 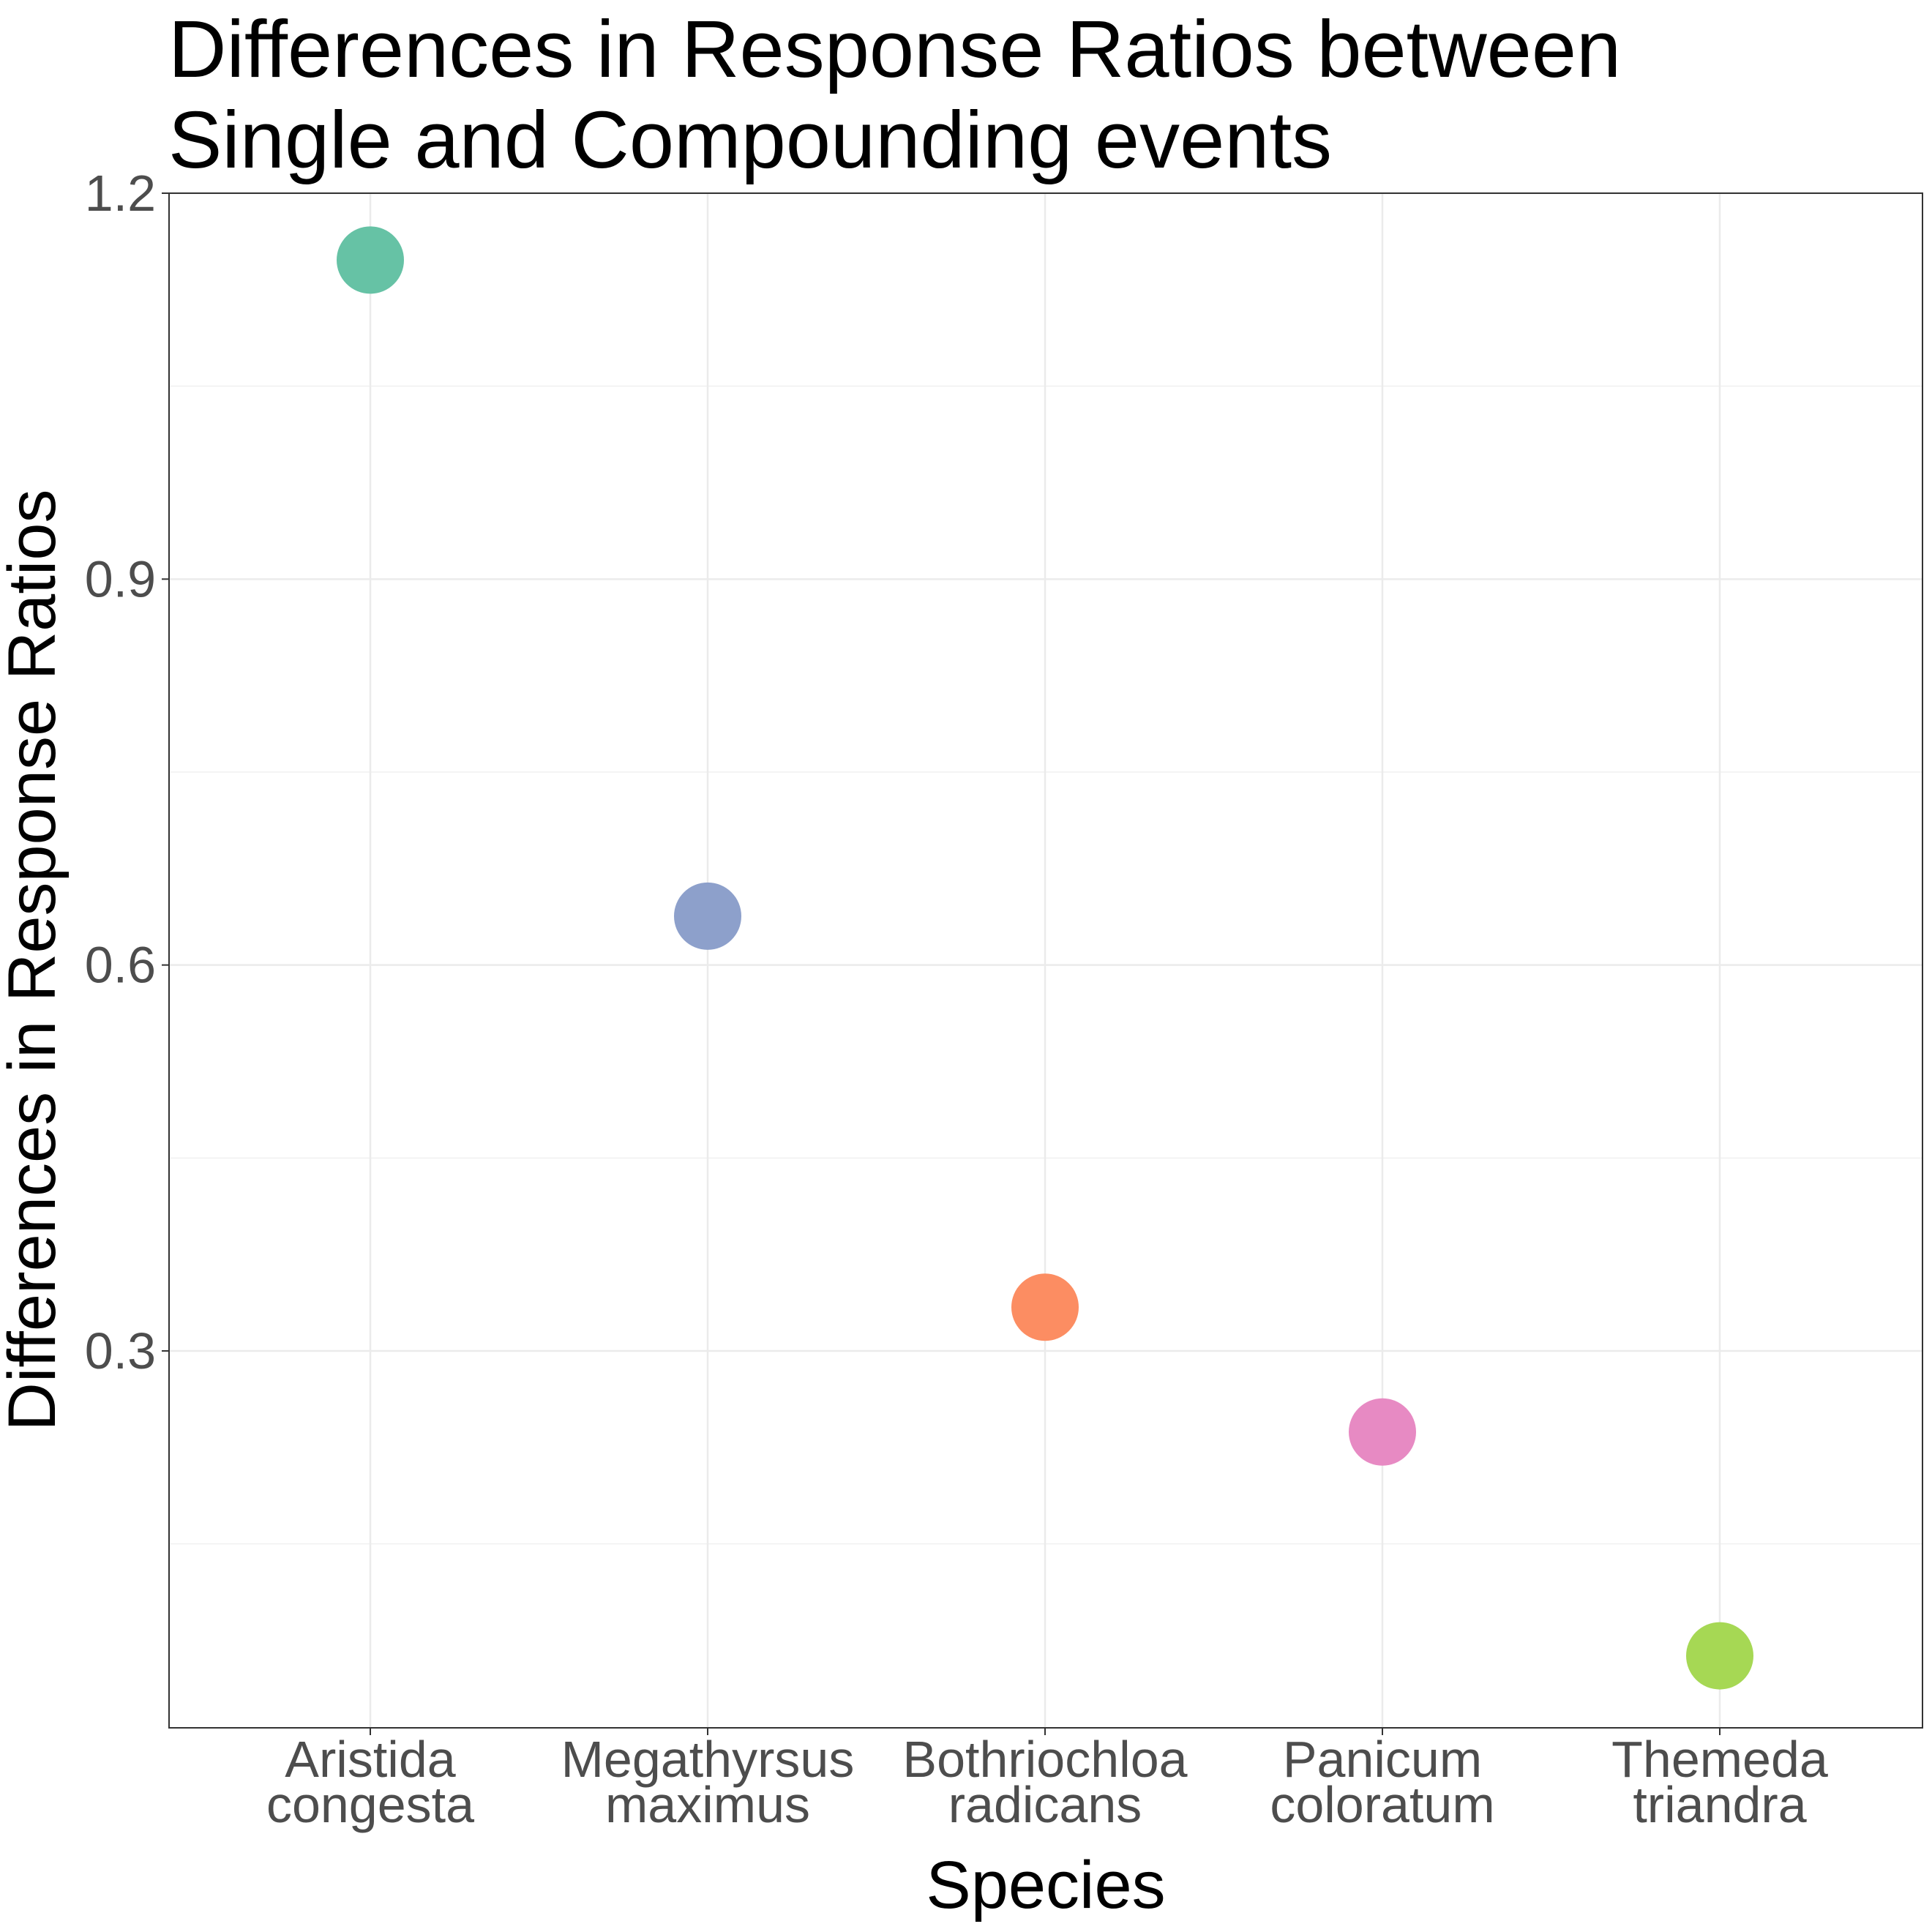 What do you see at coordinates (35, 960) in the screenshot?
I see `y-axis-title: Differences in Response Ratios` at bounding box center [35, 960].